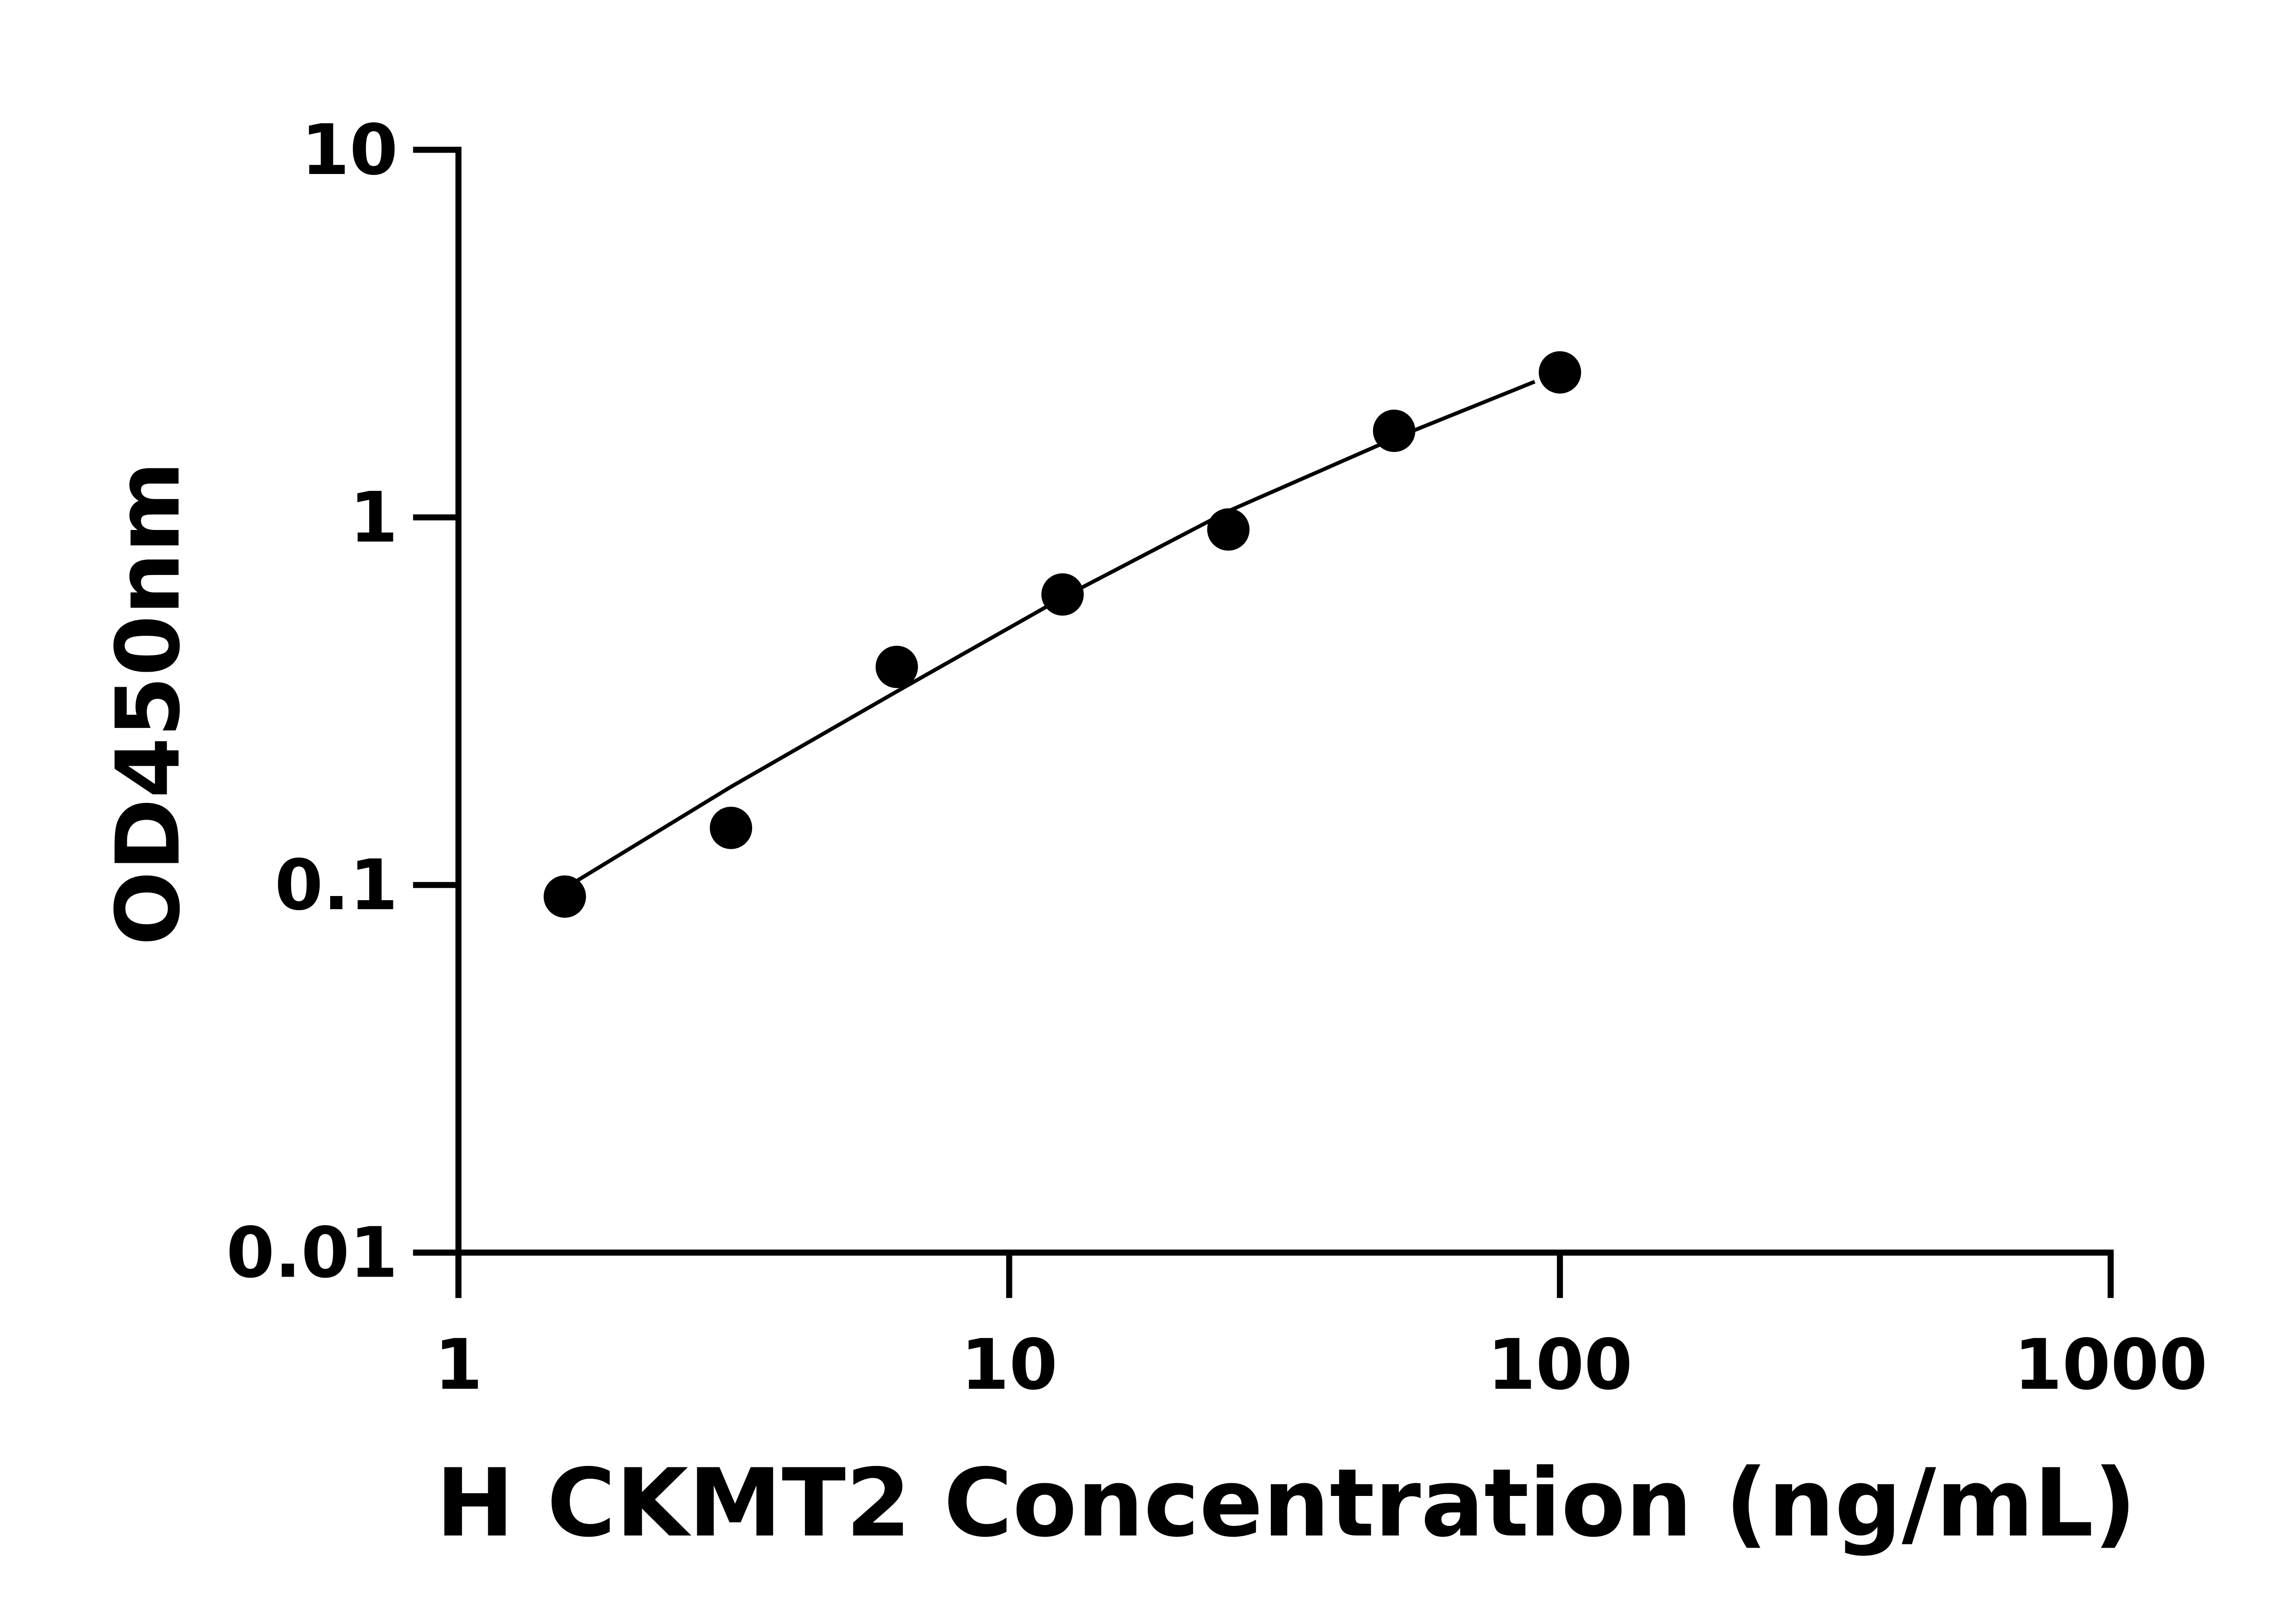 The image size is (2271, 1624). I want to click on x-axis-label: H CKMT2 Concentration (ng/mL), so click(1286, 1503).